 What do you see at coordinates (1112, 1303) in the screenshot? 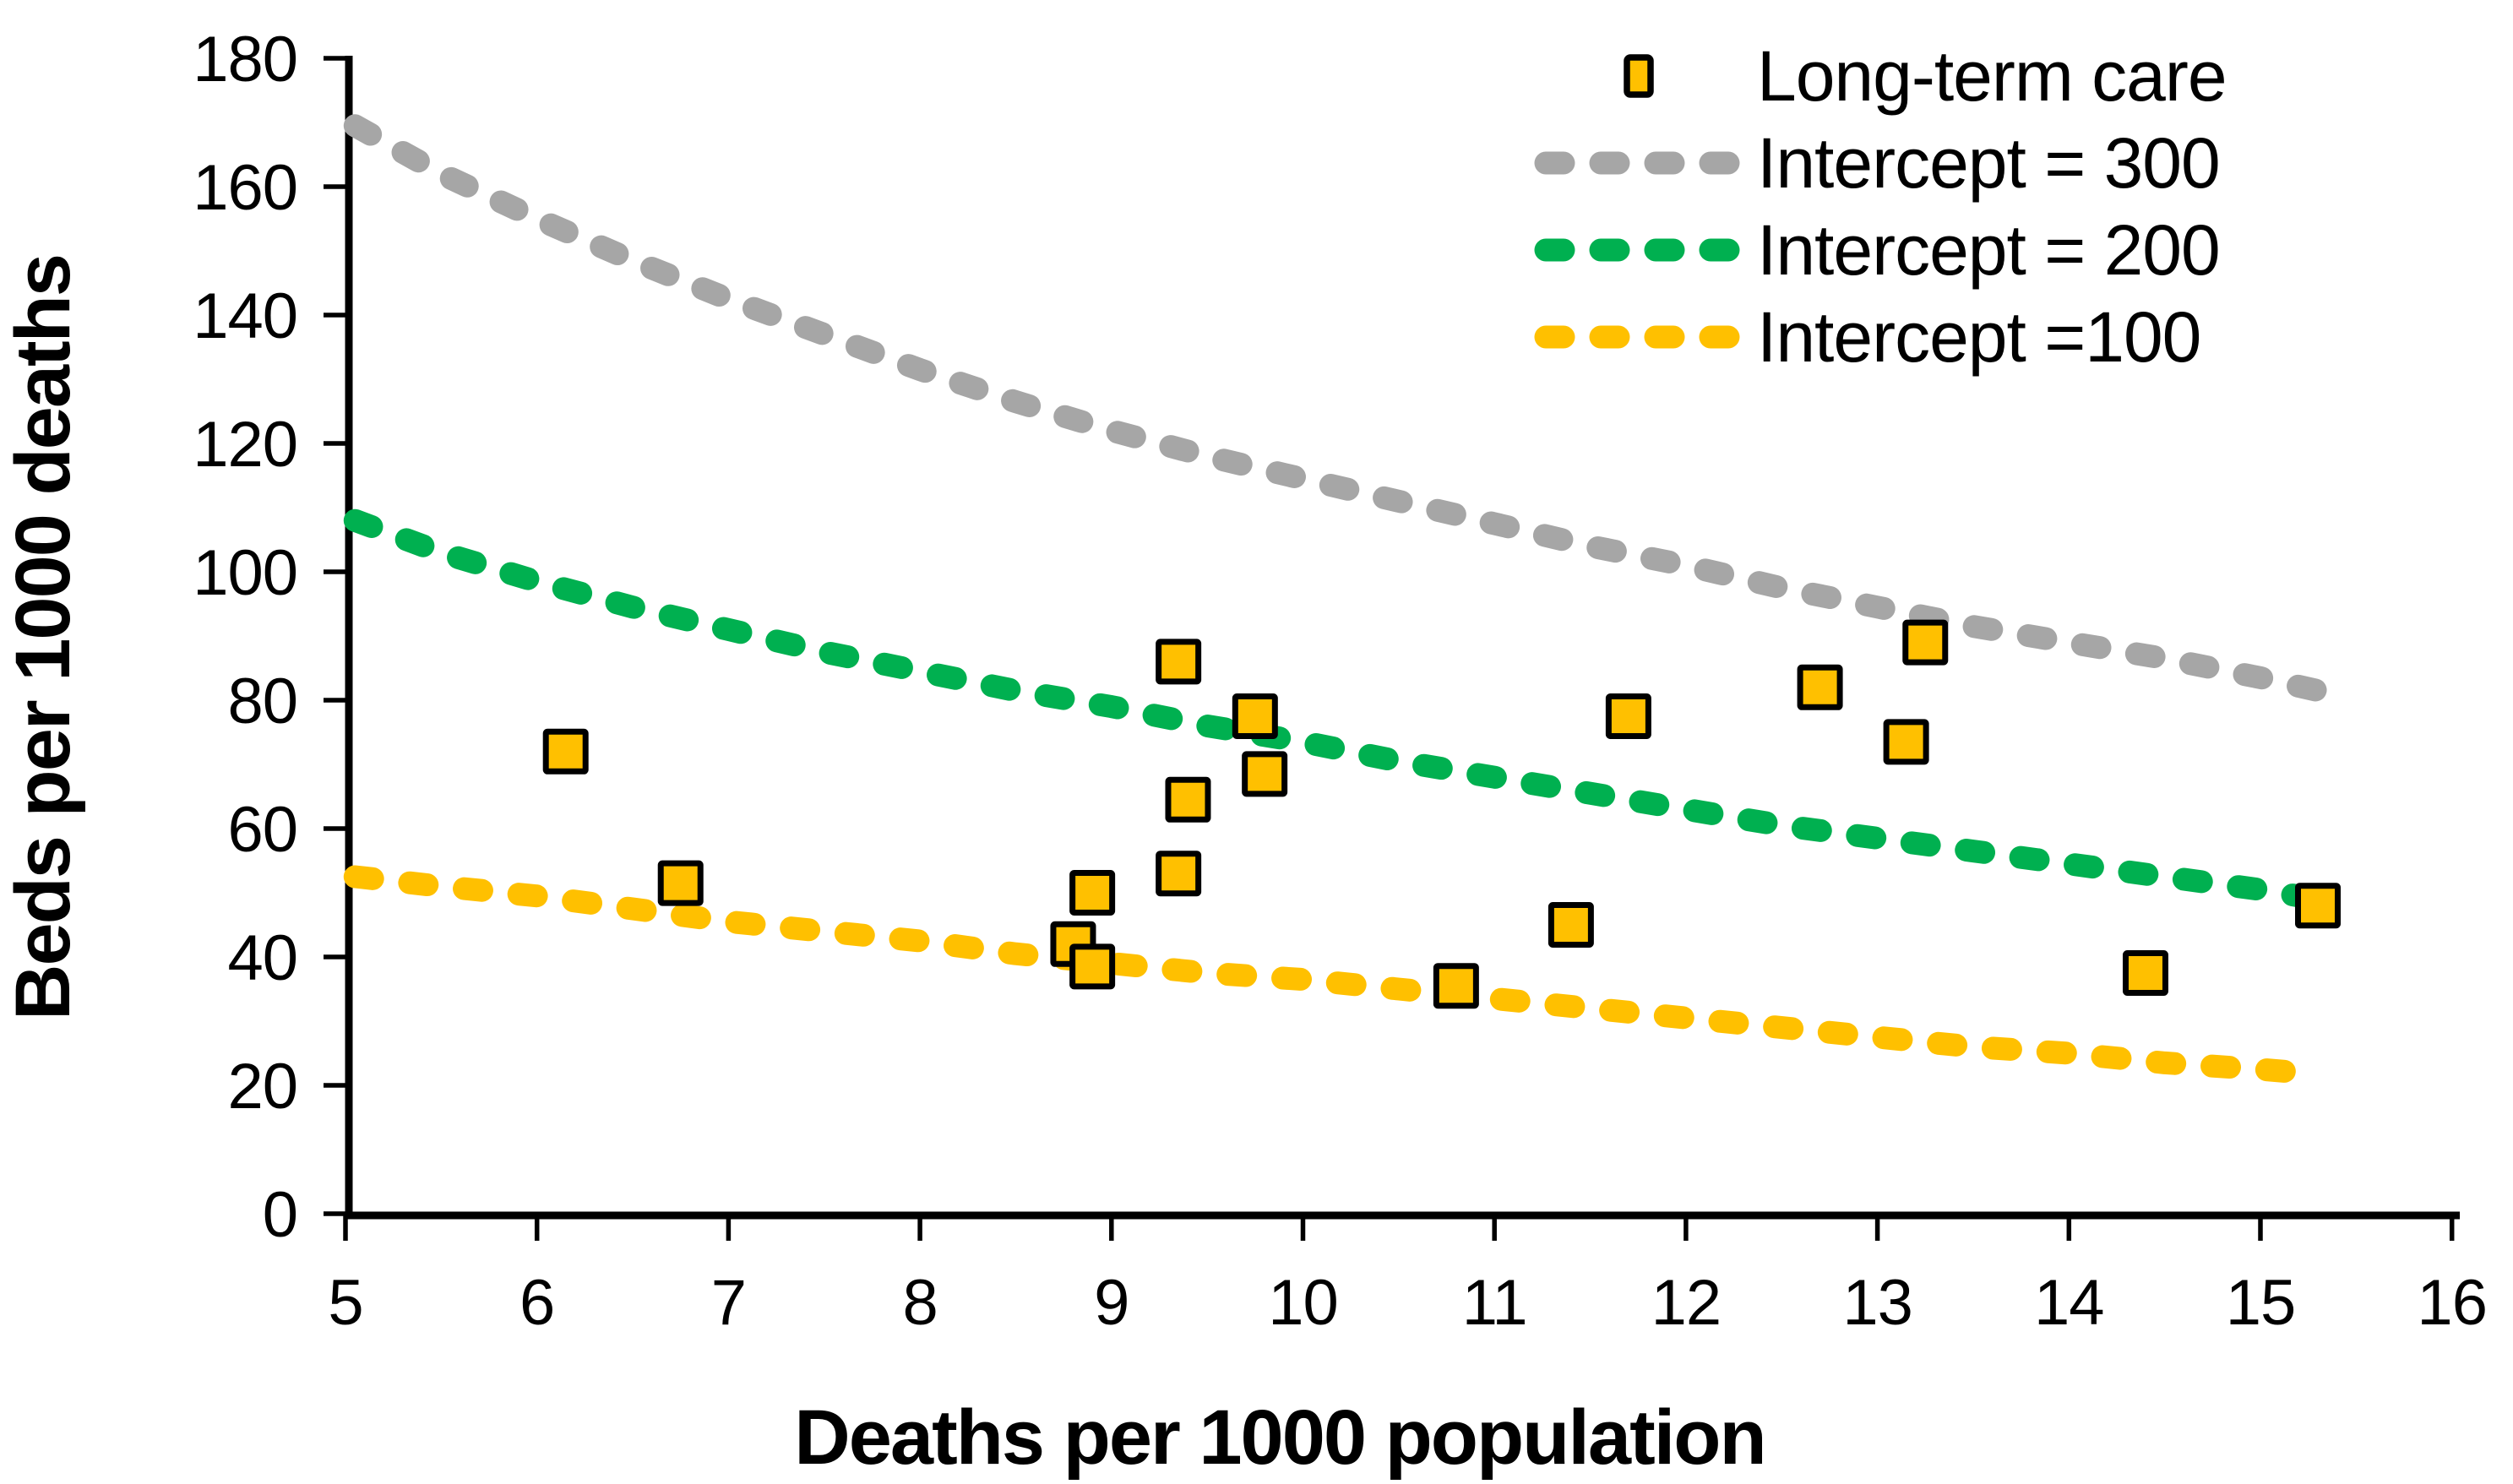
I see `x-tick-label: 9` at bounding box center [1112, 1303].